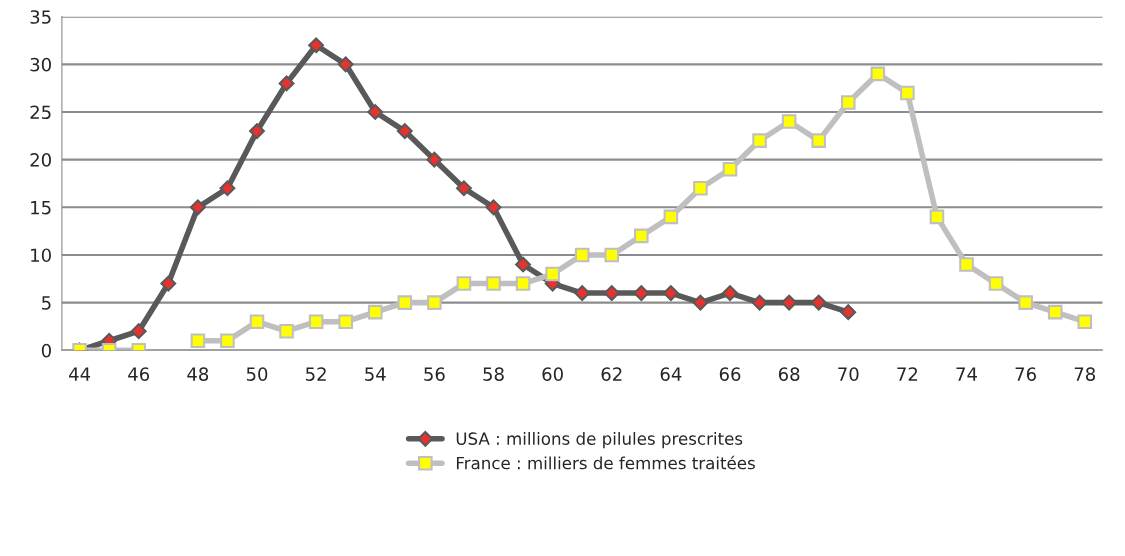  Describe the element at coordinates (434, 374) in the screenshot. I see `x-tick-label: 56` at that location.